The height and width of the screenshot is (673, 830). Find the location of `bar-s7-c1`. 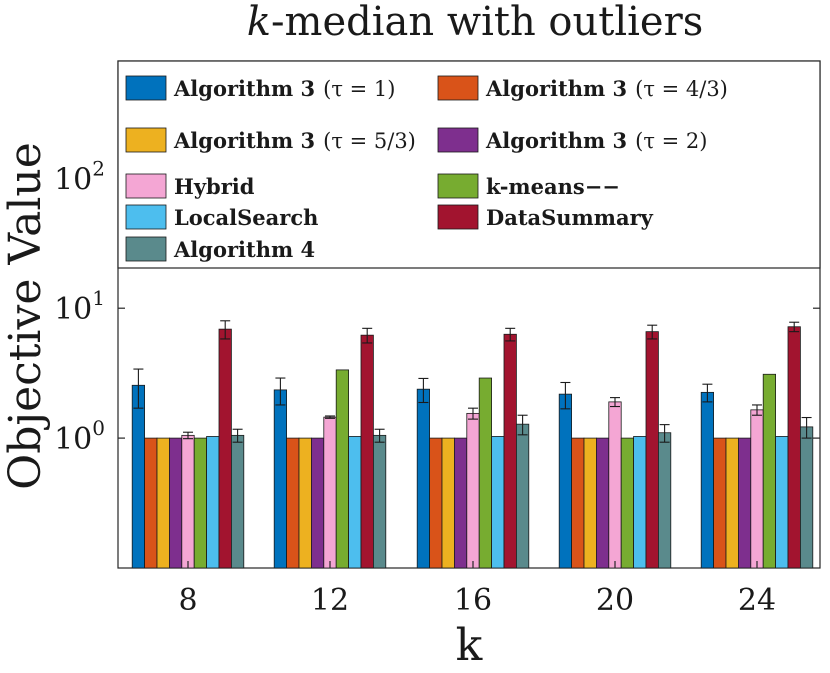

bar-s7-c1 is located at coordinates (367, 451).